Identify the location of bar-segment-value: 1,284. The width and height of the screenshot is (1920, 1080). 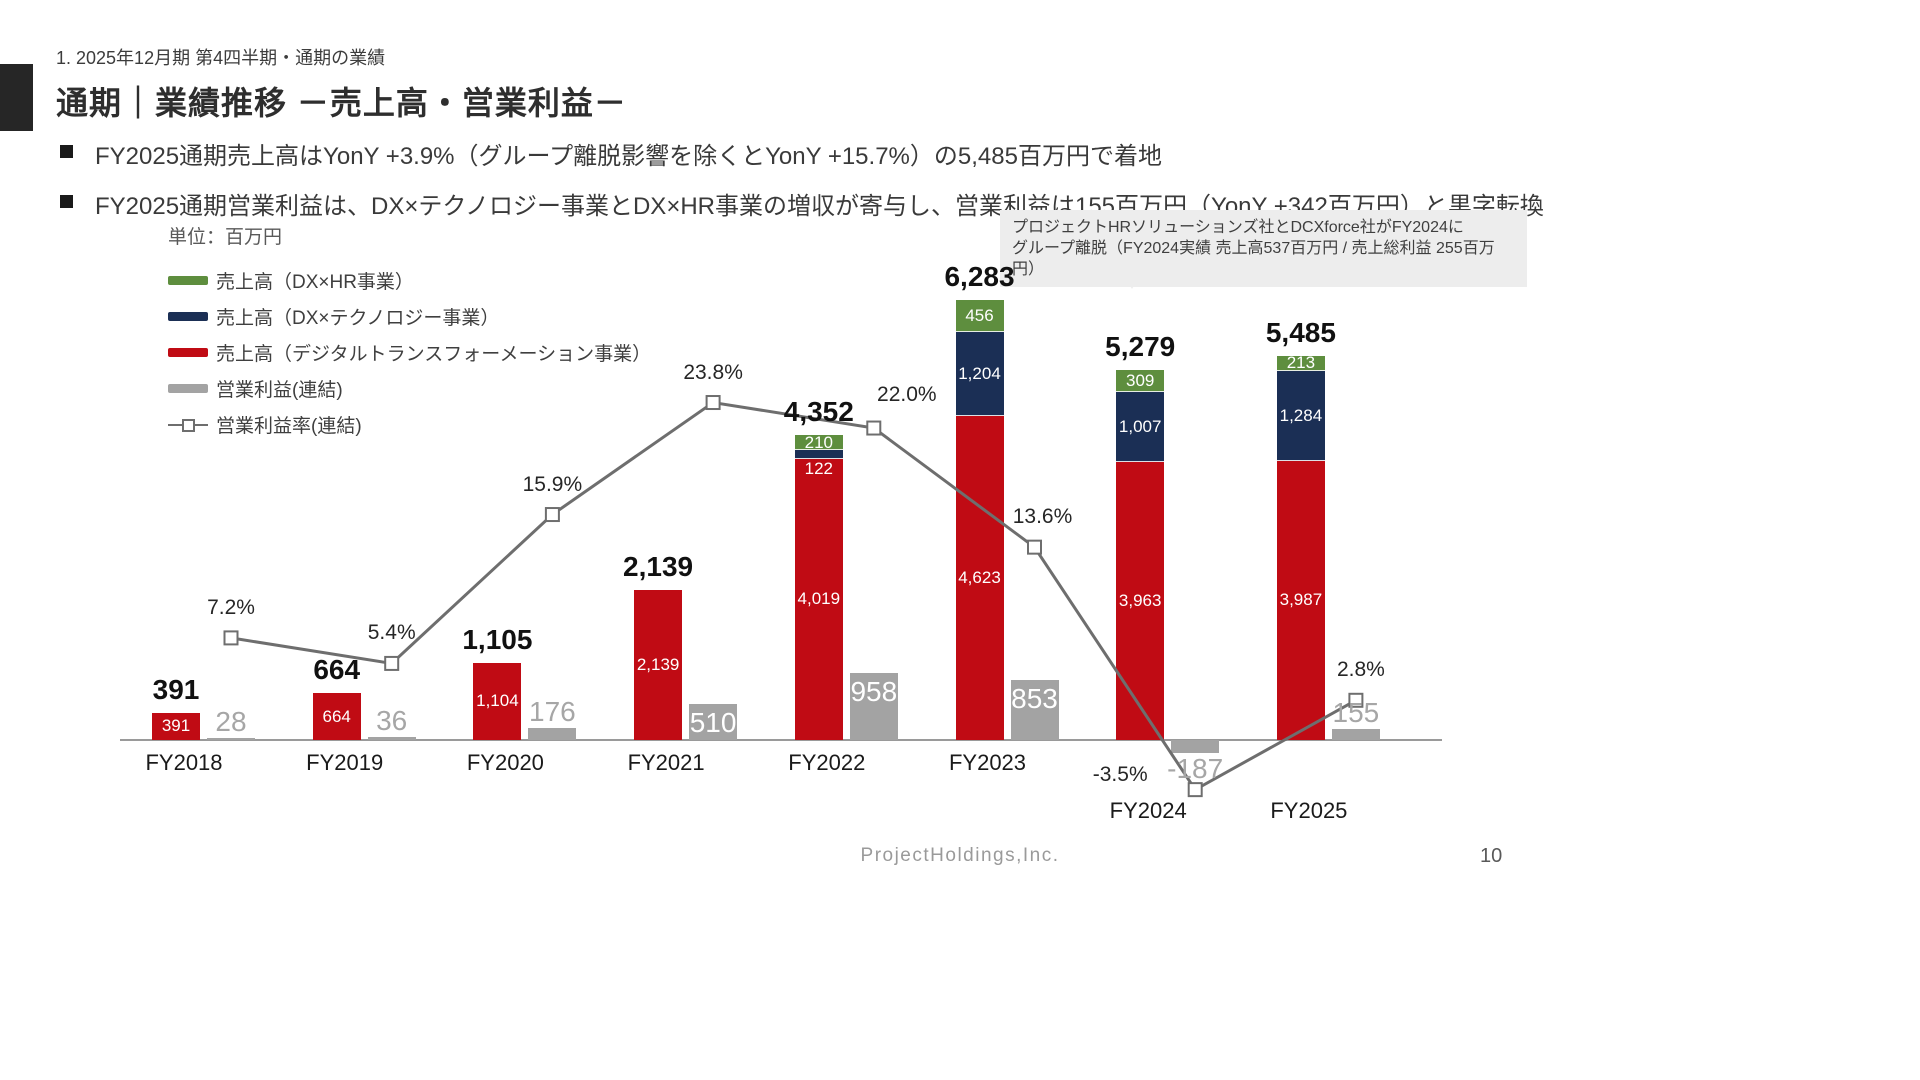
(1301, 415).